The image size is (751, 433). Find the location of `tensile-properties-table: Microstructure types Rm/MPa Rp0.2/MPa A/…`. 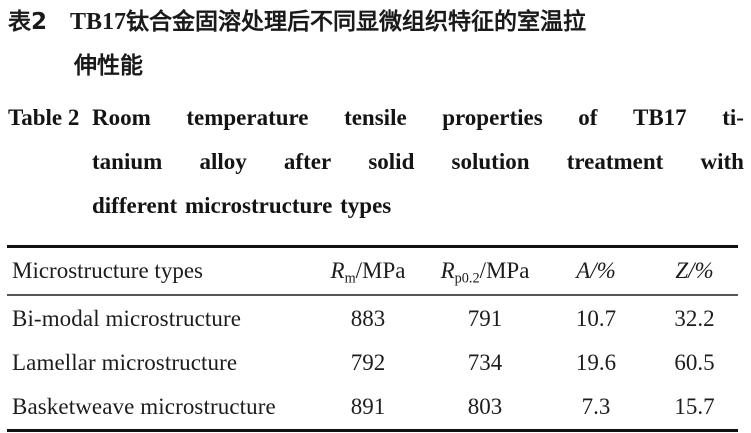

tensile-properties-table: Microstructure types Rm/MPa Rp0.2/MPa A/… is located at coordinates (375, 271).